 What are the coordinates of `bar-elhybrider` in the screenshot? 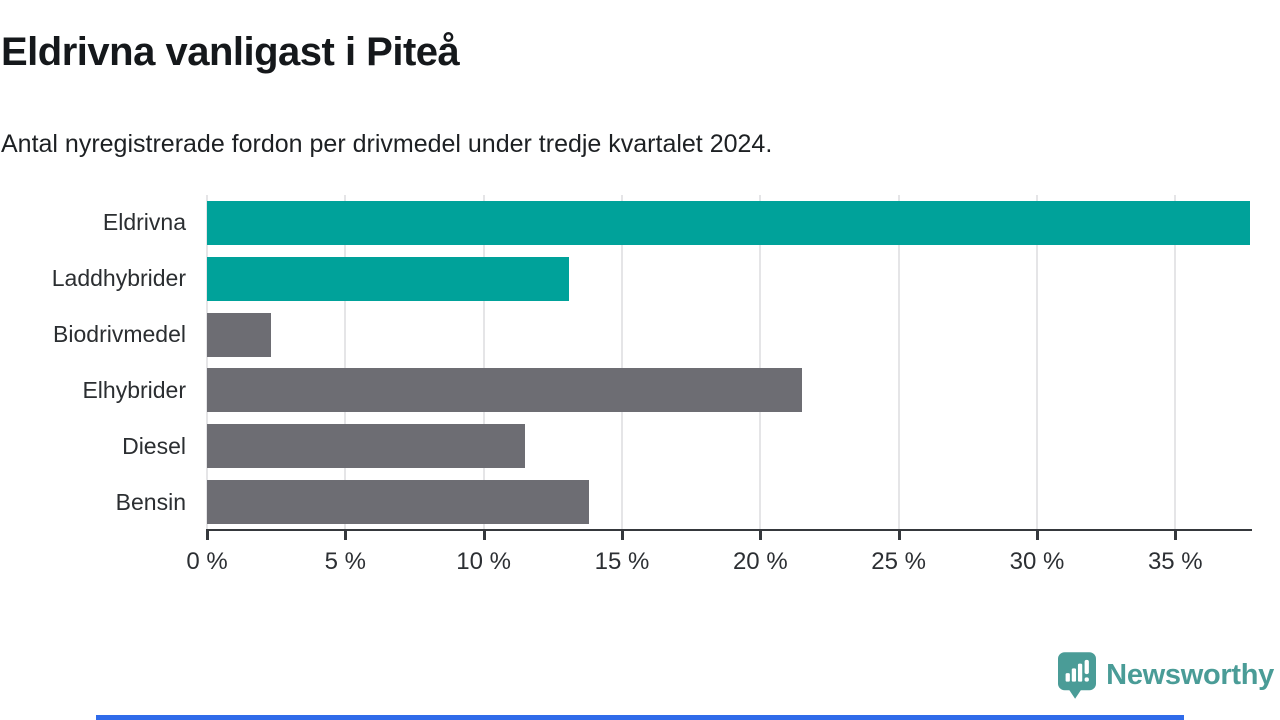 It's located at (504, 390).